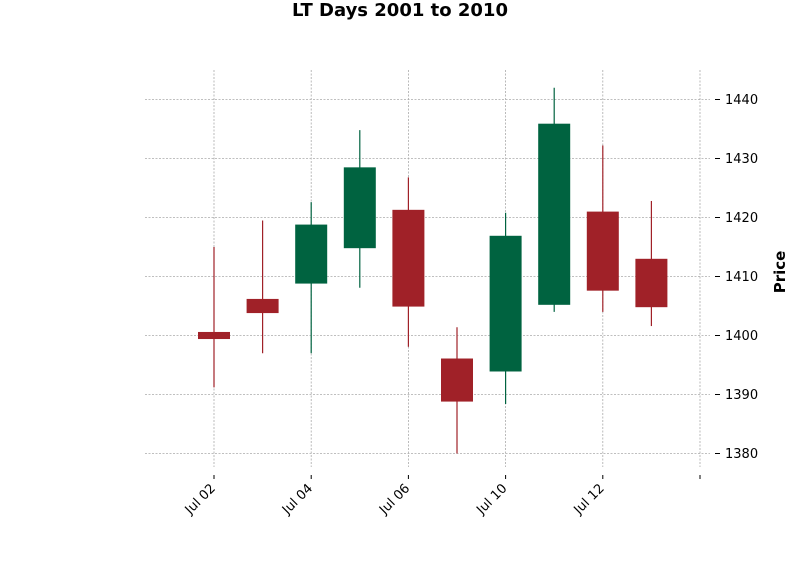  I want to click on y-axis-label: Price, so click(780, 272).